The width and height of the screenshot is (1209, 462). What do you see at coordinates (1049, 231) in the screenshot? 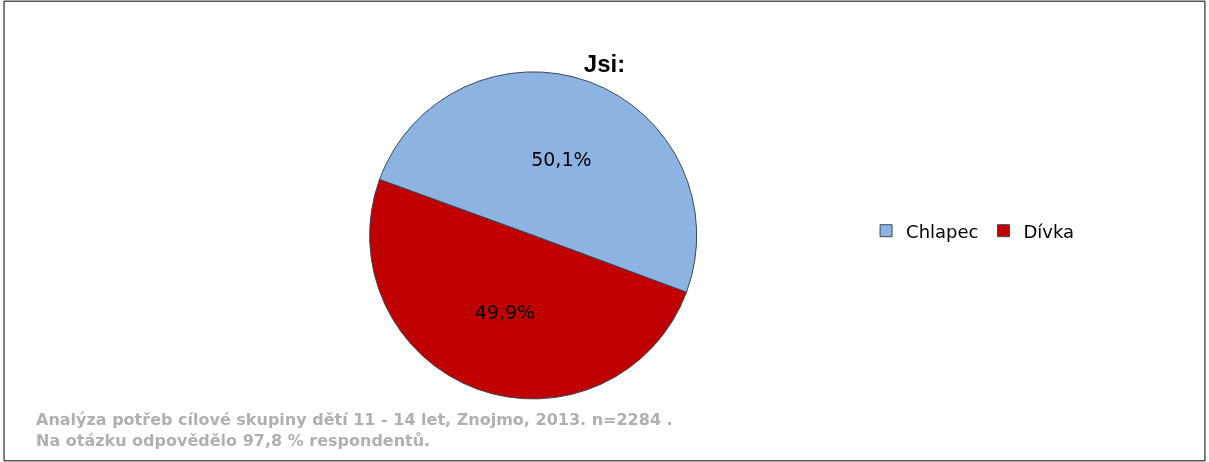
I see `legend-label: Dívka` at bounding box center [1049, 231].